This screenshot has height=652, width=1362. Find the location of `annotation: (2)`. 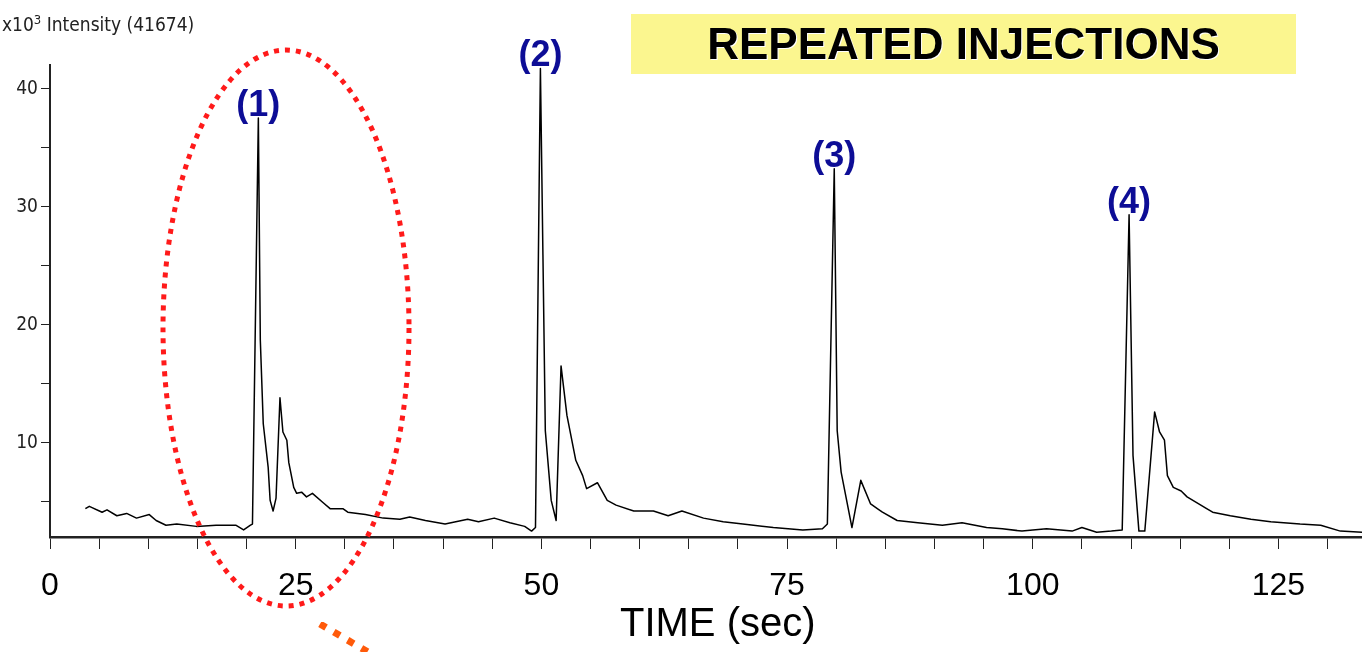

annotation: (2) is located at coordinates (540, 54).